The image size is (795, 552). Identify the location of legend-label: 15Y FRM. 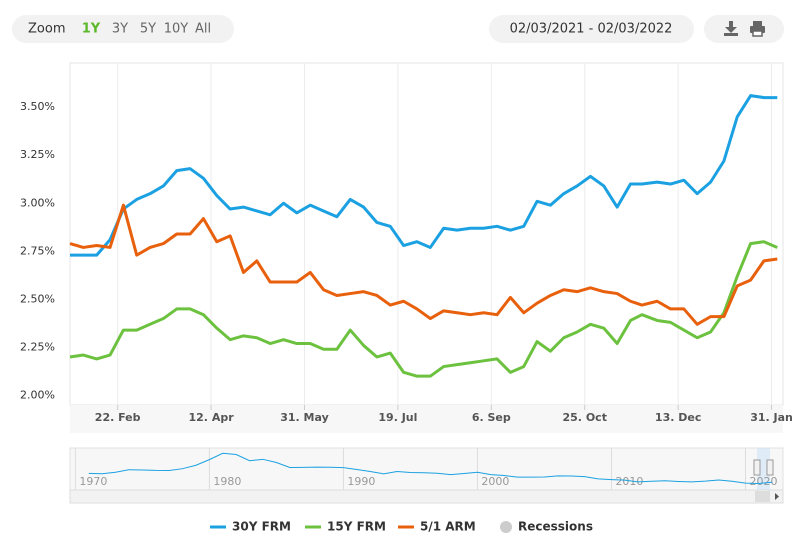
(356, 527).